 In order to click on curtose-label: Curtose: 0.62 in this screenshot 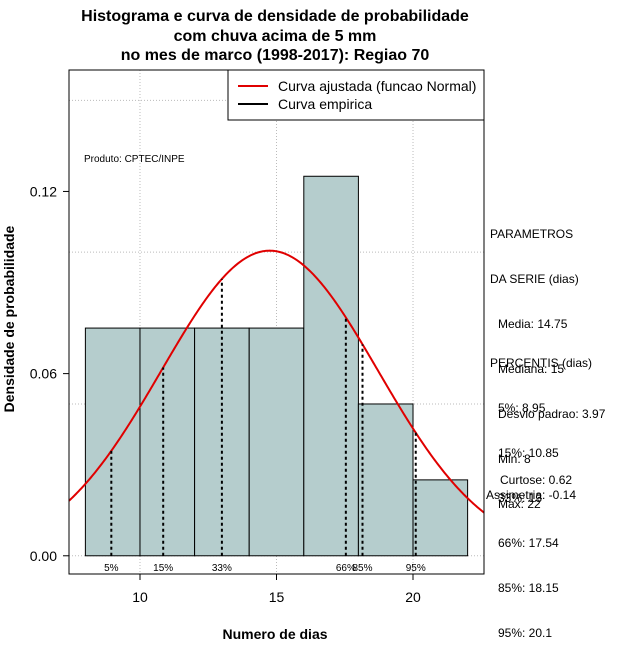, I will do `click(536, 480)`.